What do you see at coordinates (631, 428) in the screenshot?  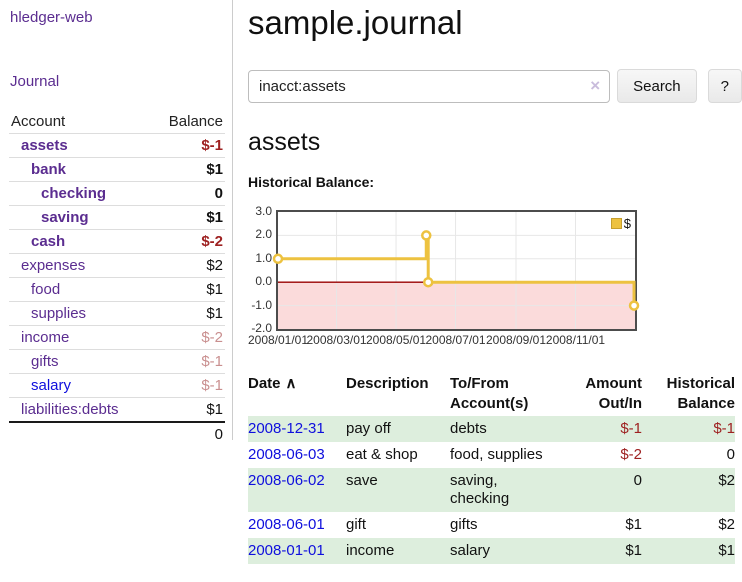 I see `transaction-amount: $-1` at bounding box center [631, 428].